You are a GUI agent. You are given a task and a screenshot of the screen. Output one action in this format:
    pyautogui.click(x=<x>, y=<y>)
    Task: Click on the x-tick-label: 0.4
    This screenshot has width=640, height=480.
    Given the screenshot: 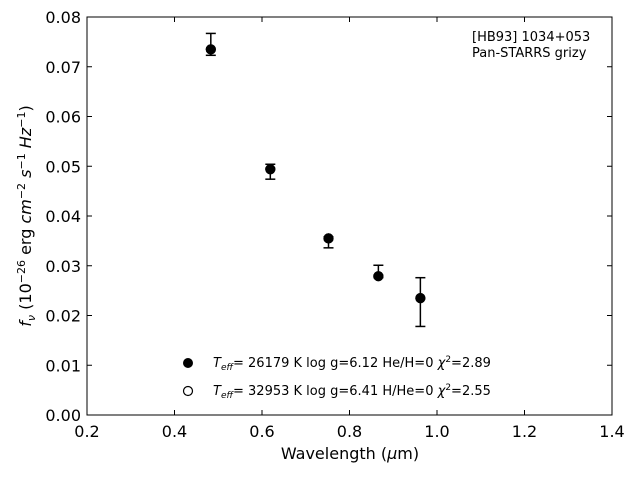 What is the action you would take?
    pyautogui.click(x=174, y=431)
    